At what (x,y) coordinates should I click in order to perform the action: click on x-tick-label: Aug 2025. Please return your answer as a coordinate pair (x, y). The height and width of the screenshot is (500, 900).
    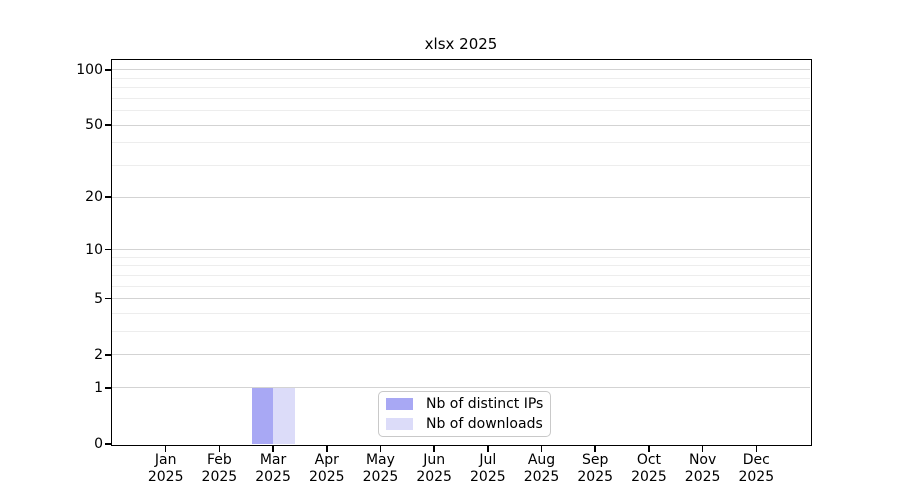
    Looking at the image, I should click on (541, 468).